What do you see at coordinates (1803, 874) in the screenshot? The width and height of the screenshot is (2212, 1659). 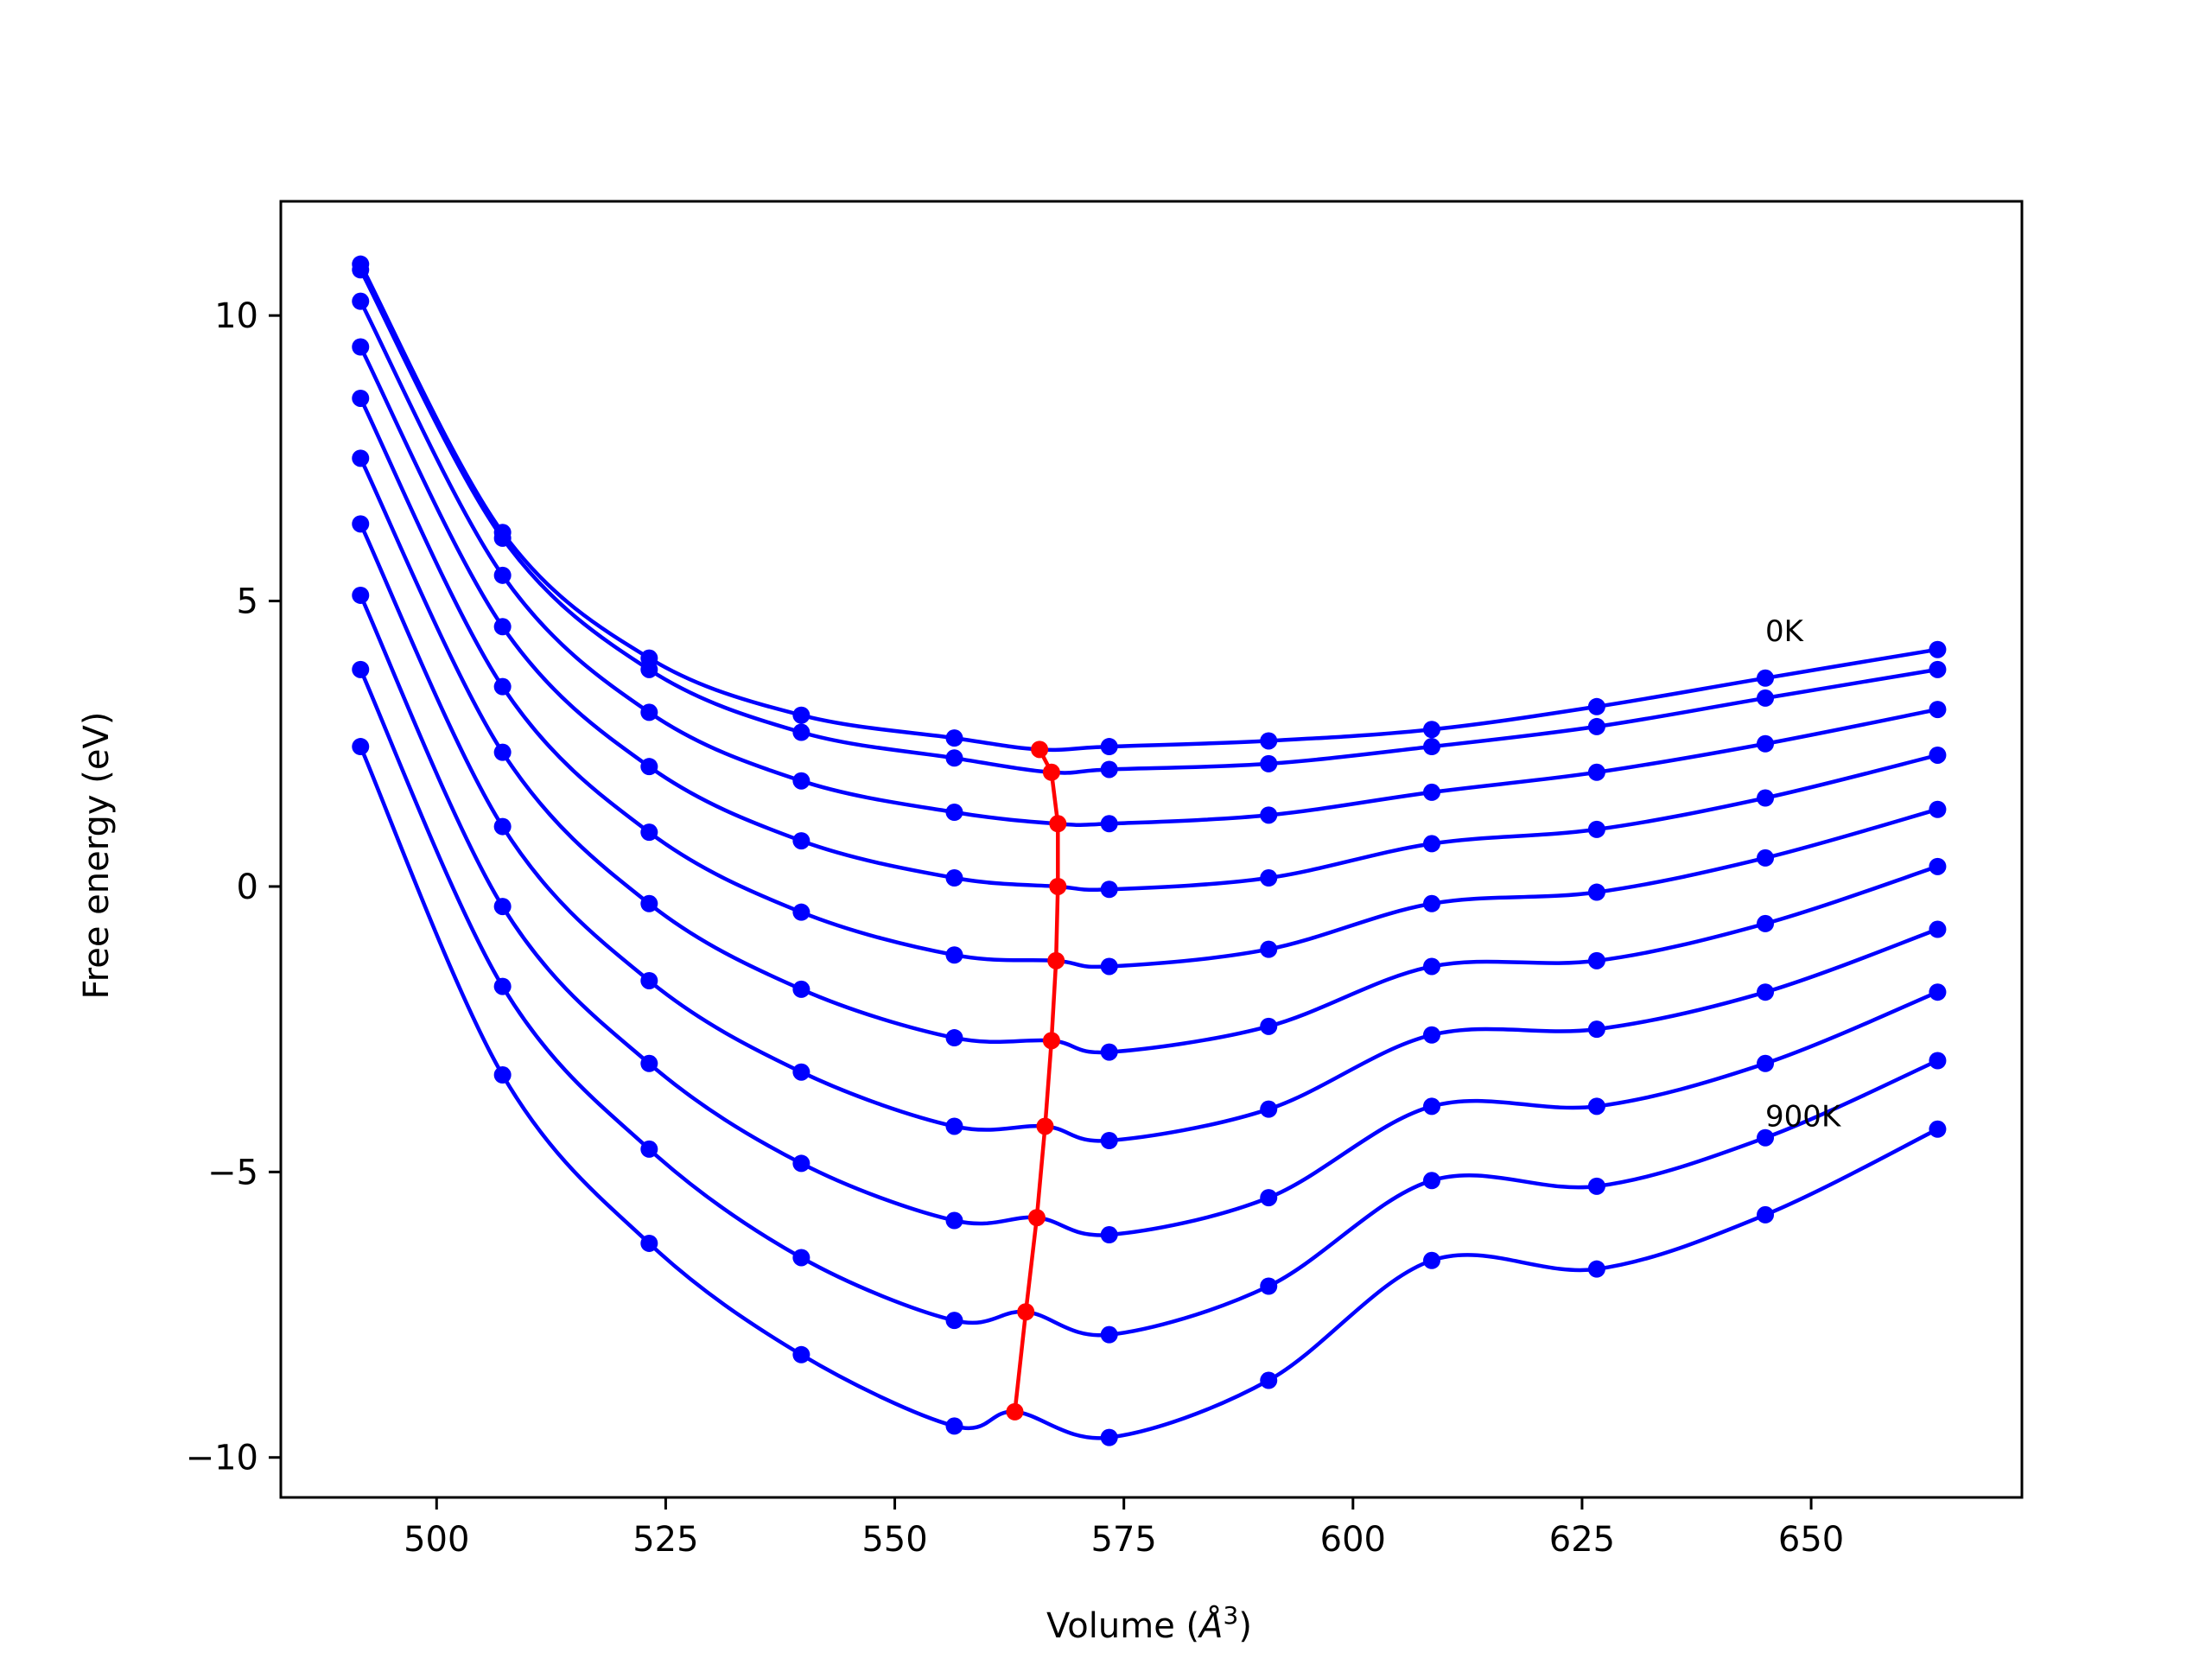 I see `annotations: 0K 900K` at bounding box center [1803, 874].